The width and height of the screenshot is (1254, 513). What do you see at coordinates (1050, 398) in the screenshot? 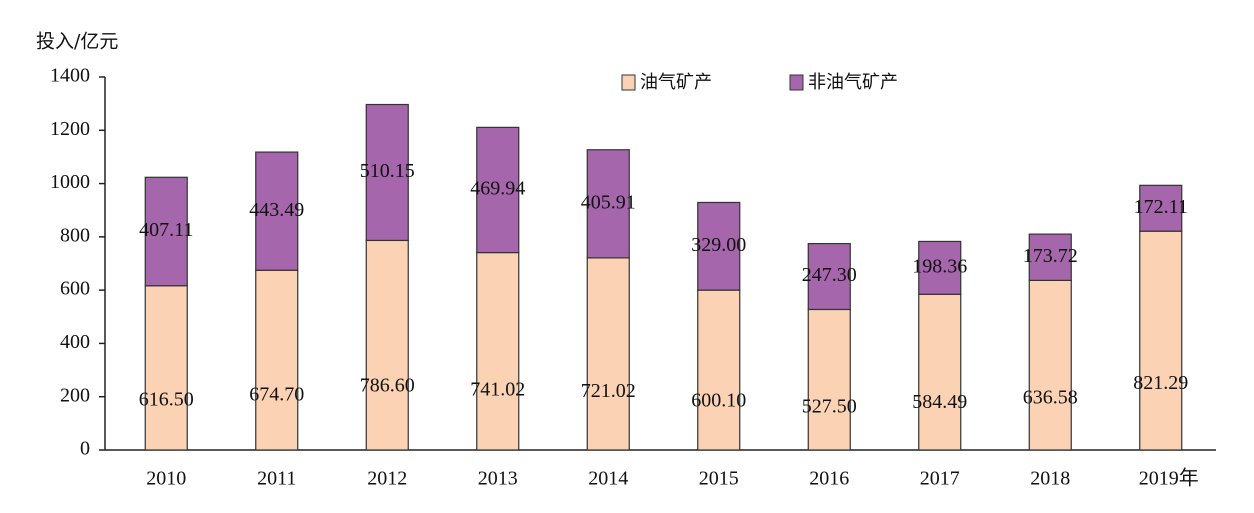
I see `value-label: 636.58` at bounding box center [1050, 398].